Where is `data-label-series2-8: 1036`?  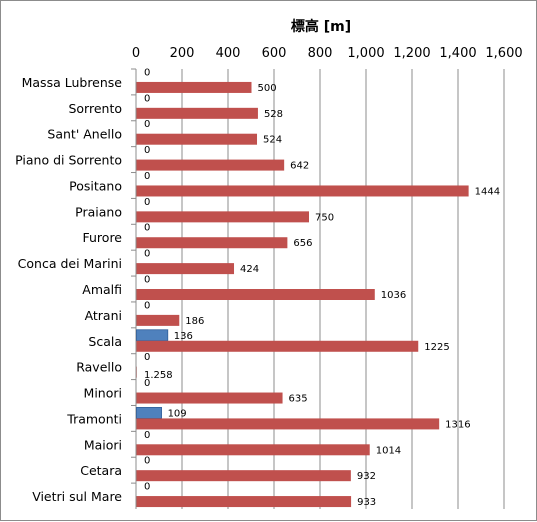 data-label-series2-8: 1036 is located at coordinates (393, 295).